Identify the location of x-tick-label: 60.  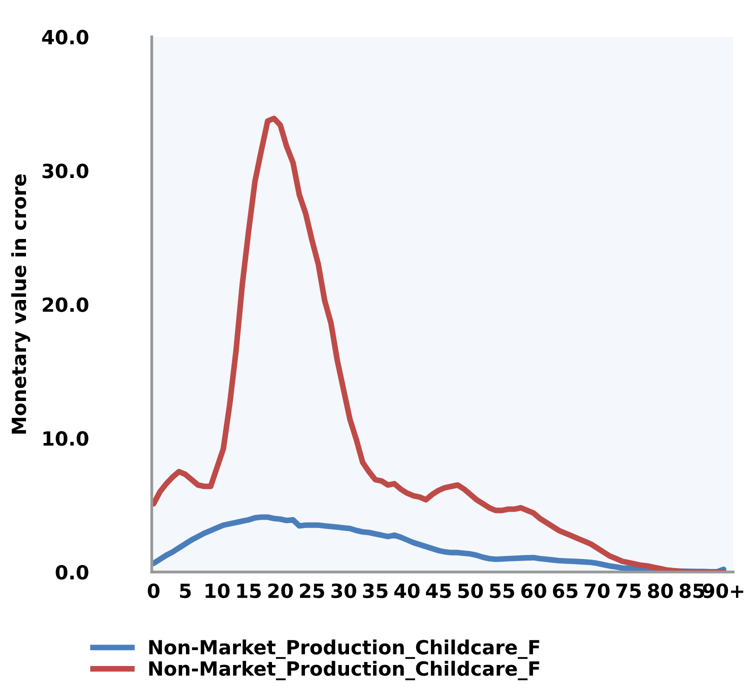
(533, 590).